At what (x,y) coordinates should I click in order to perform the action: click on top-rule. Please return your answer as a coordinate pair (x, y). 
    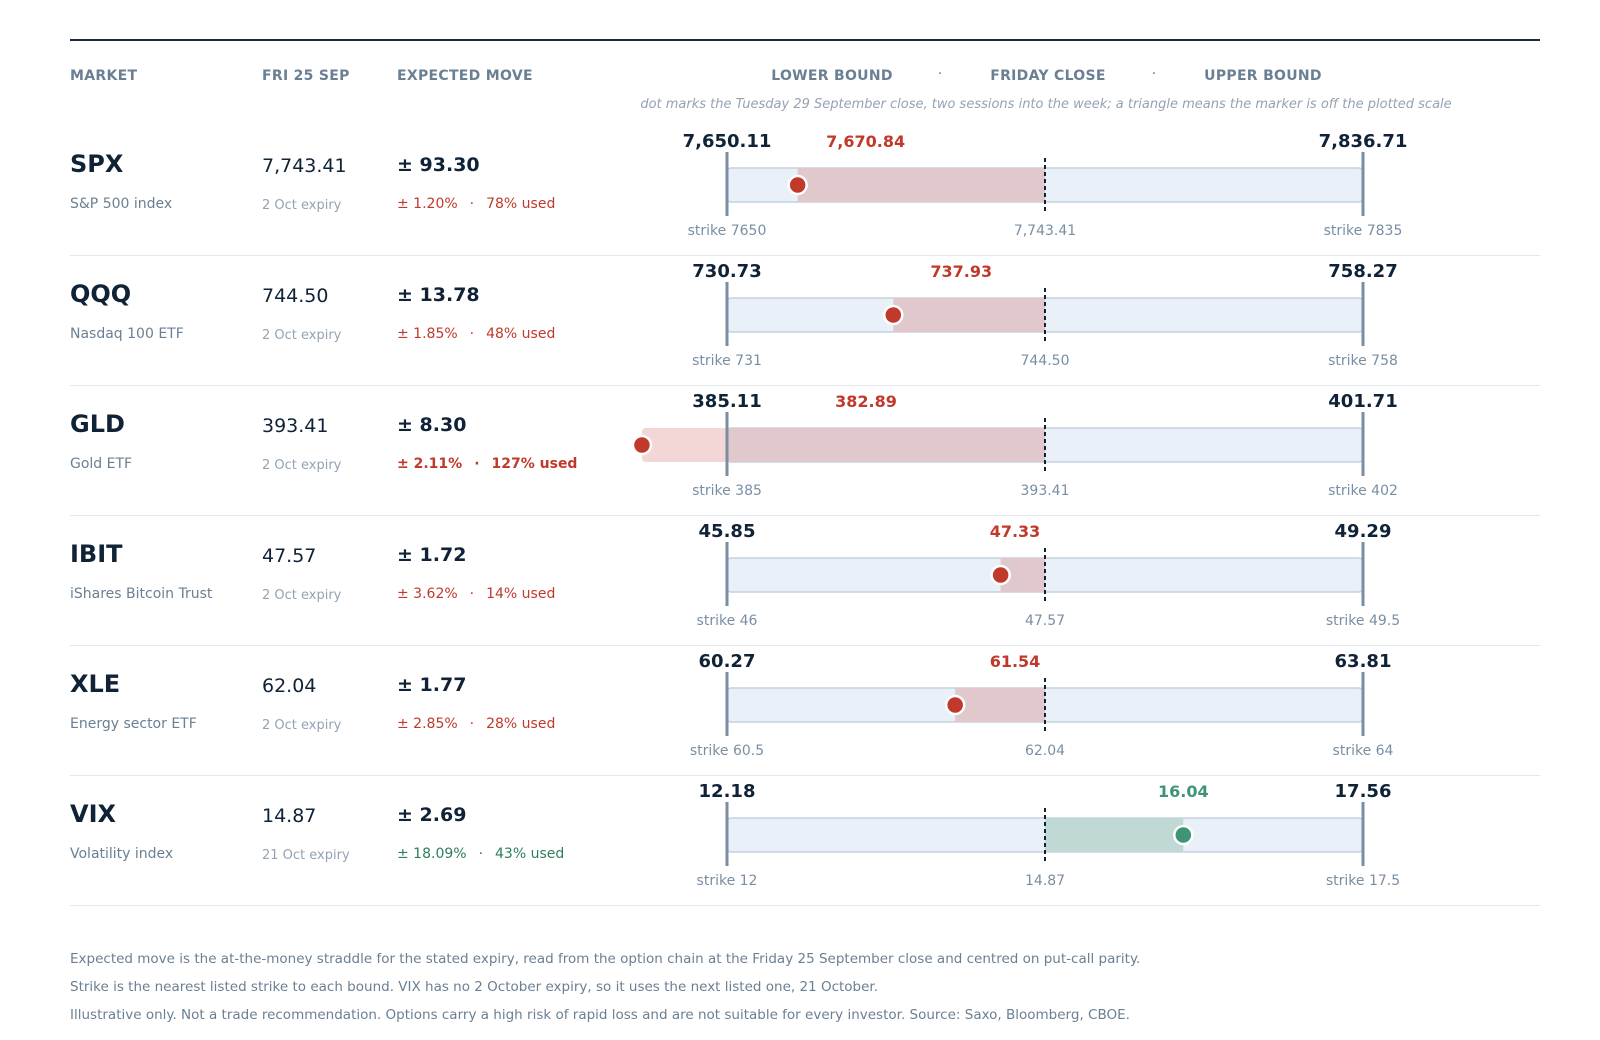
    Looking at the image, I should click on (805, 40).